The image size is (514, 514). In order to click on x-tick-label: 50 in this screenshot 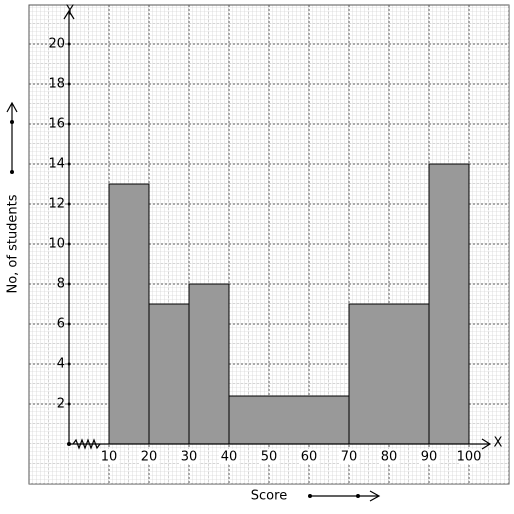, I will do `click(269, 457)`.